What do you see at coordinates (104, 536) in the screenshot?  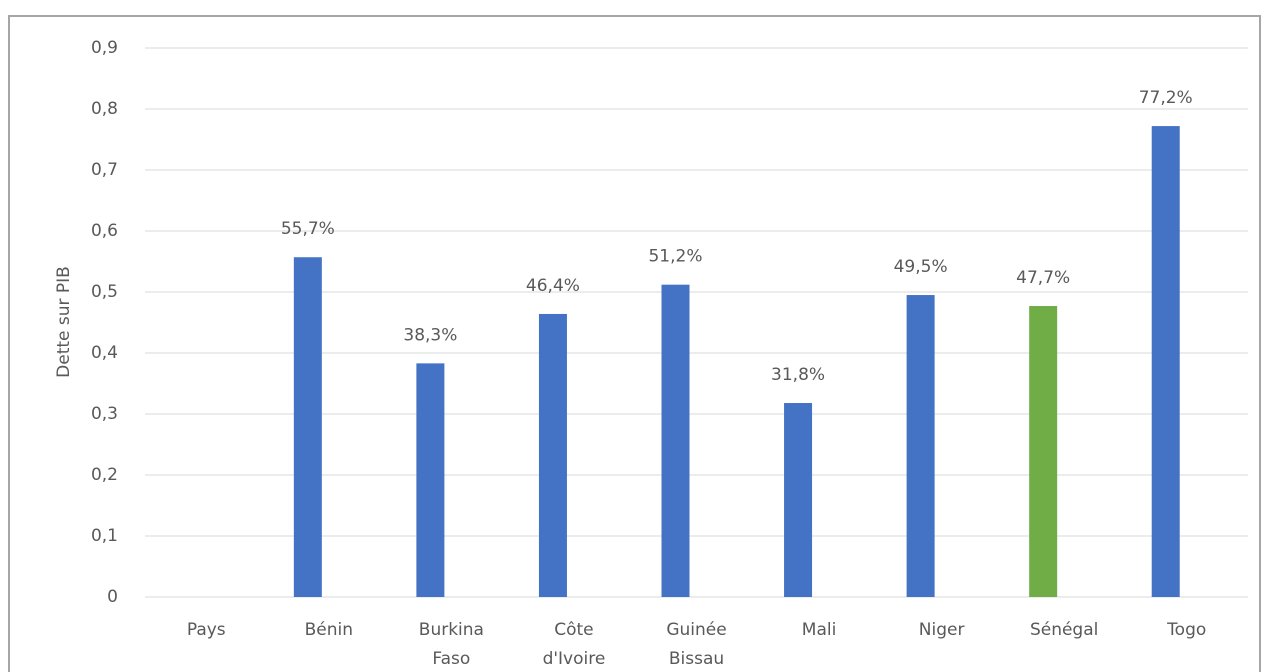 I see `y-tick-label: 0,1` at bounding box center [104, 536].